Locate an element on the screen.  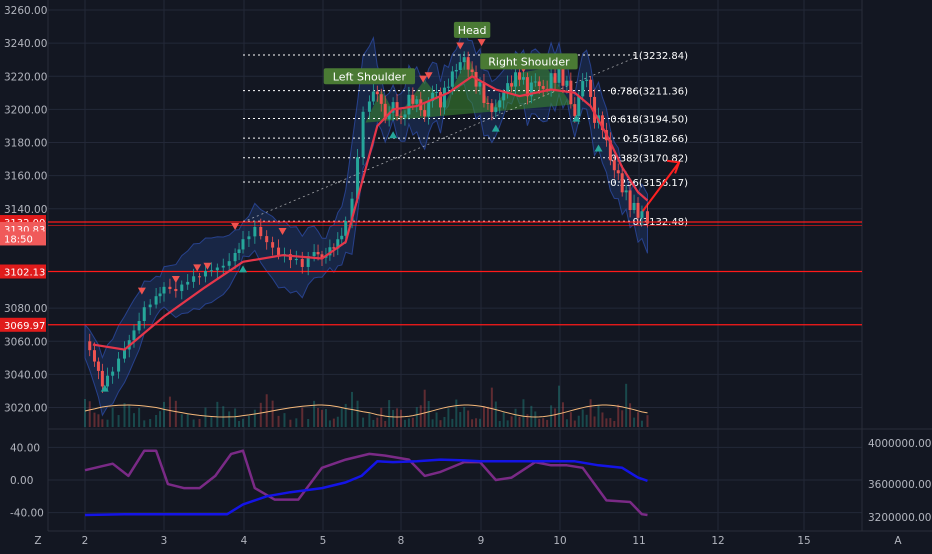
price-tick-label: 3160.00 is located at coordinates (25, 177).